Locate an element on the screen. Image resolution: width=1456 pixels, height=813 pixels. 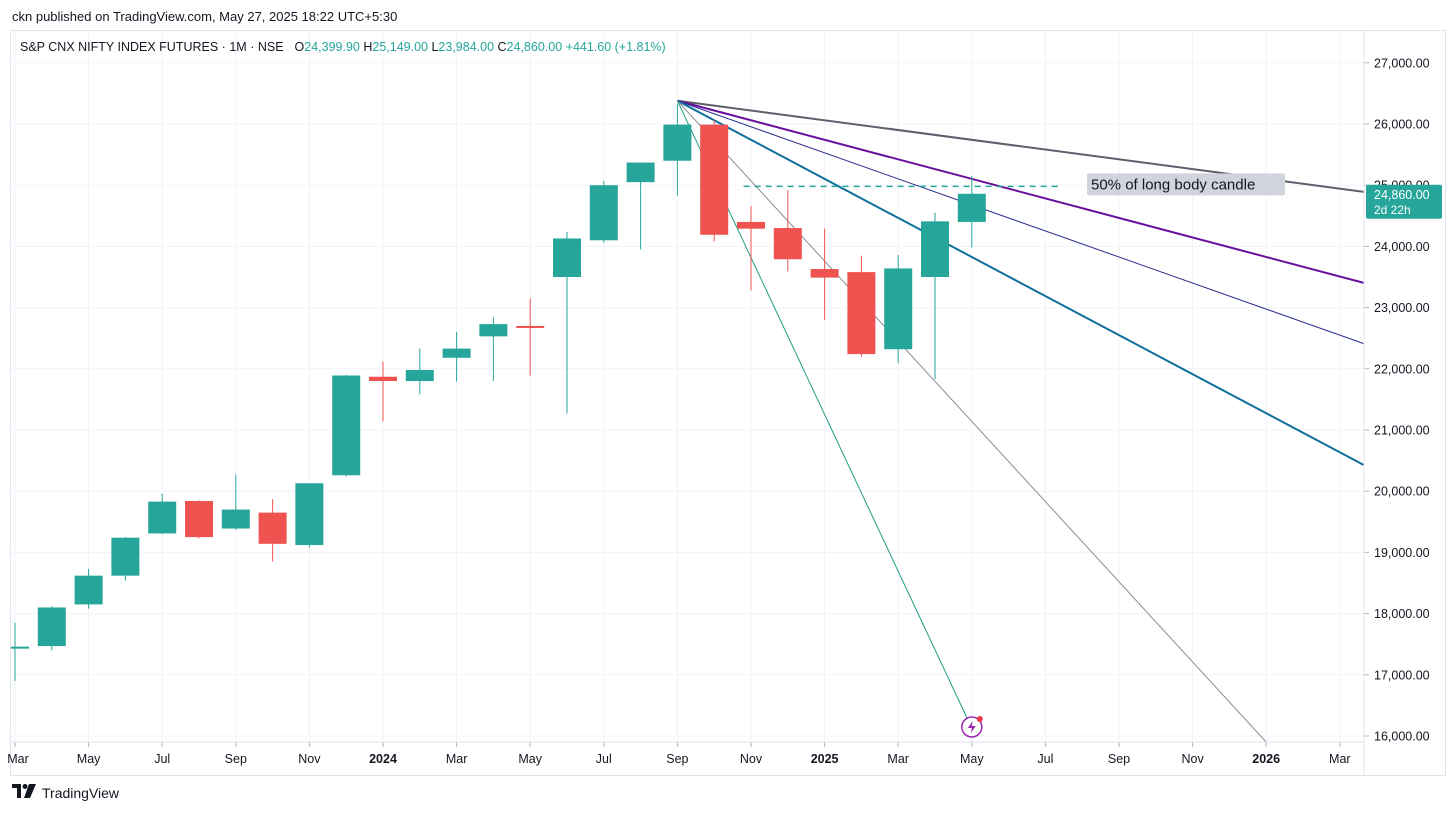
y-tick-label: 21,000.00 is located at coordinates (1402, 431).